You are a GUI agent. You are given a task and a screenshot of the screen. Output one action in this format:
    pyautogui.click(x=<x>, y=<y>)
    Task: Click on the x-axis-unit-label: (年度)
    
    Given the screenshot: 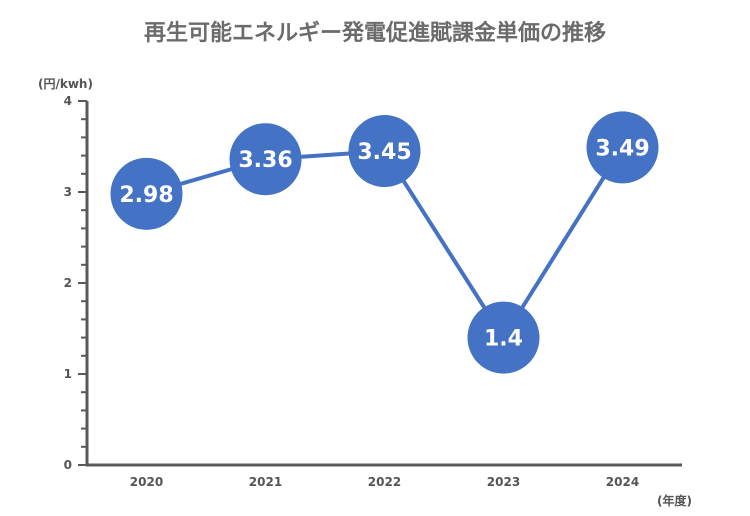 What is the action you would take?
    pyautogui.click(x=674, y=500)
    